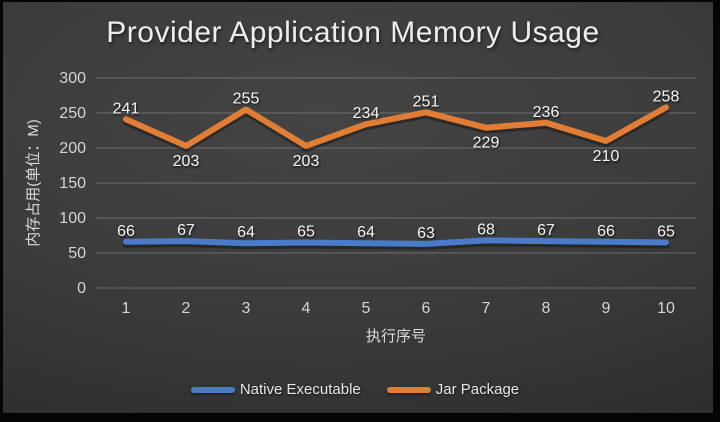 Image resolution: width=720 pixels, height=422 pixels. Describe the element at coordinates (396, 242) in the screenshot. I see `series-line-native-executable` at that location.